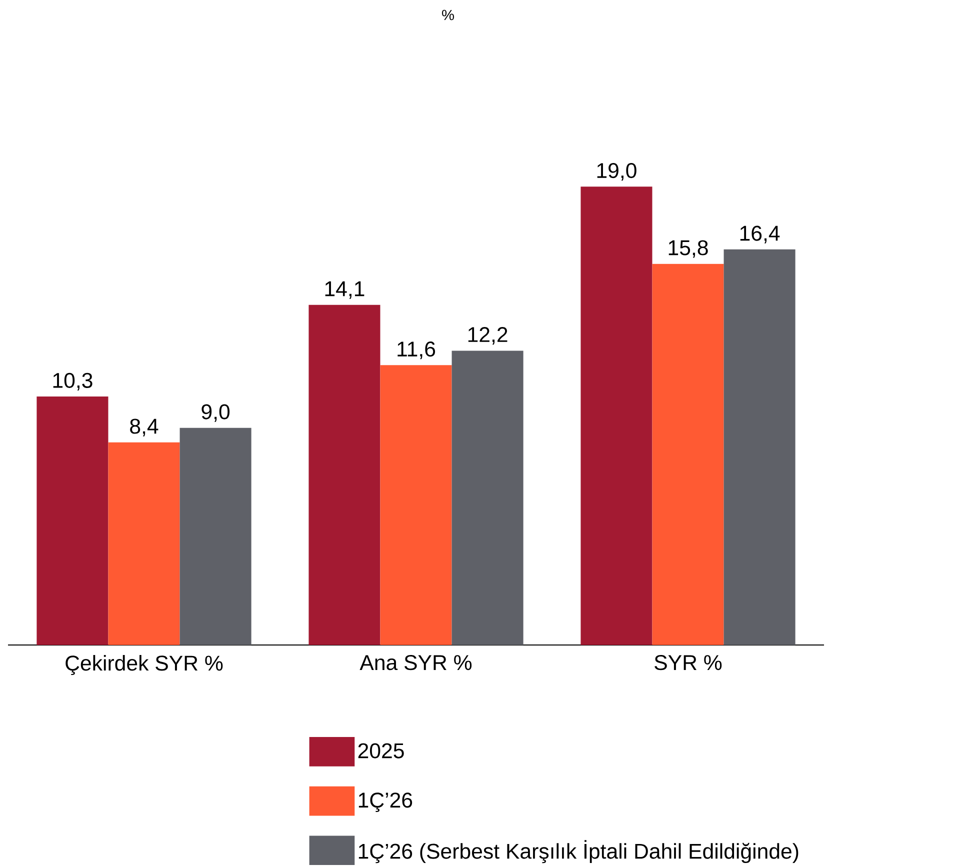  What do you see at coordinates (144, 427) in the screenshot?
I see `data-label: 8,4` at bounding box center [144, 427].